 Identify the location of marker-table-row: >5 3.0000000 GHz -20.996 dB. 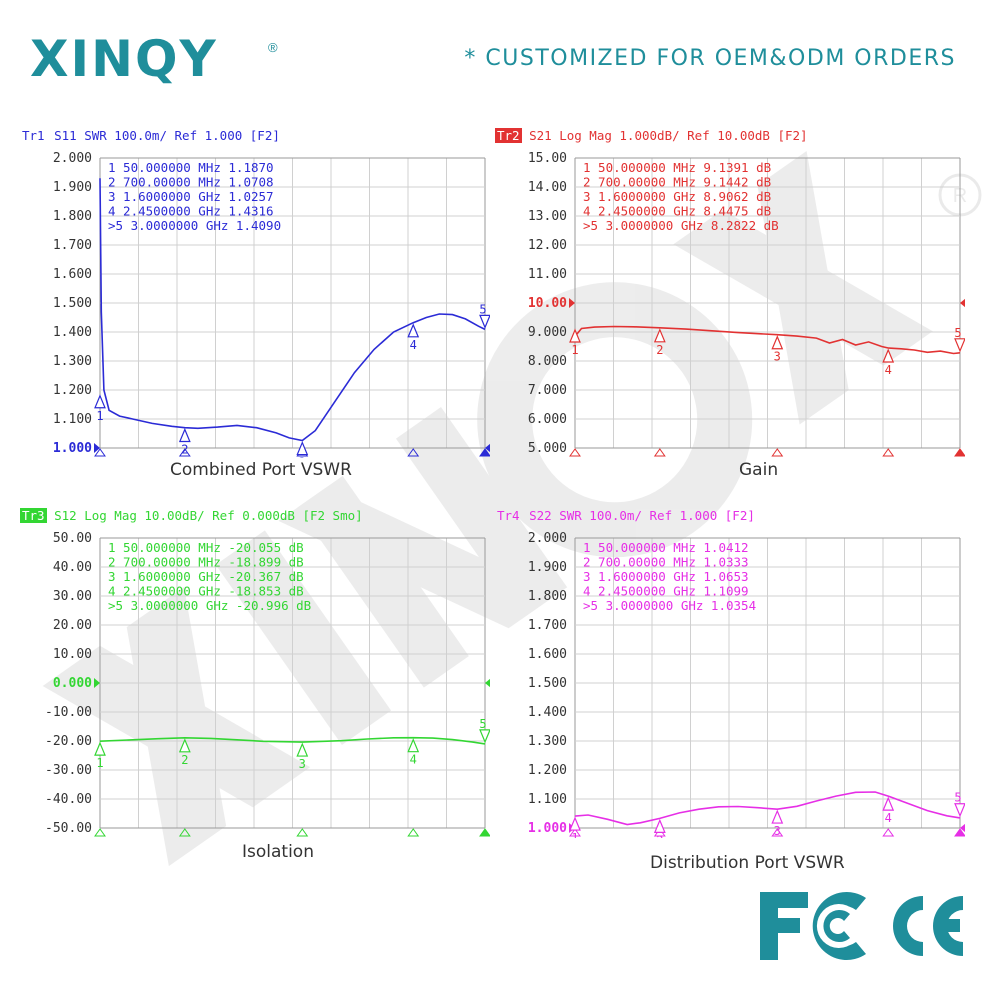
(209, 605).